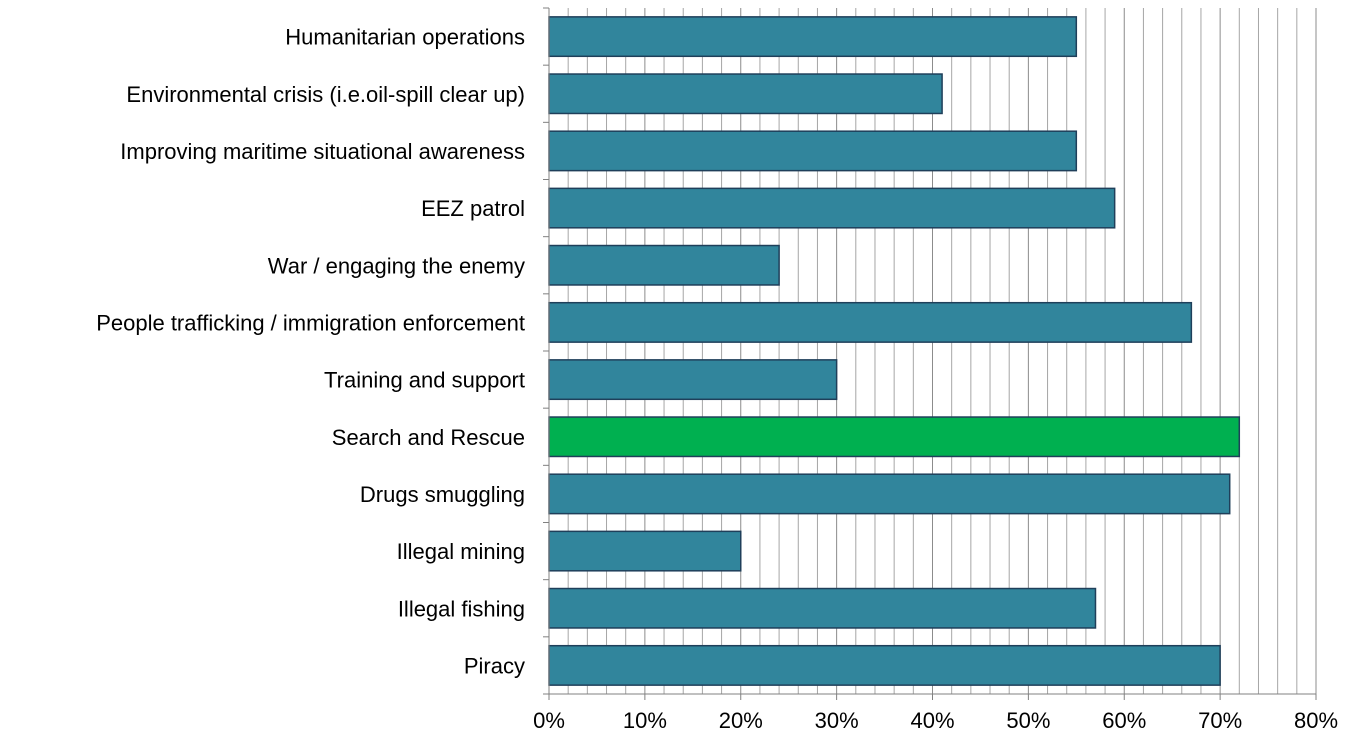 The image size is (1362, 741). What do you see at coordinates (1316, 720) in the screenshot?
I see `x-tick-label: 80%` at bounding box center [1316, 720].